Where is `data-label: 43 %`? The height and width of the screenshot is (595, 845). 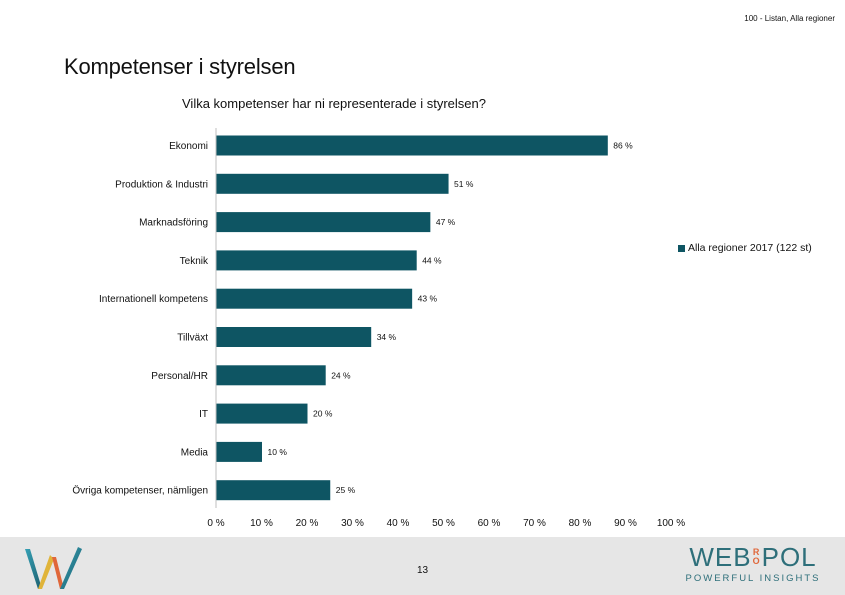 data-label: 43 % is located at coordinates (428, 299).